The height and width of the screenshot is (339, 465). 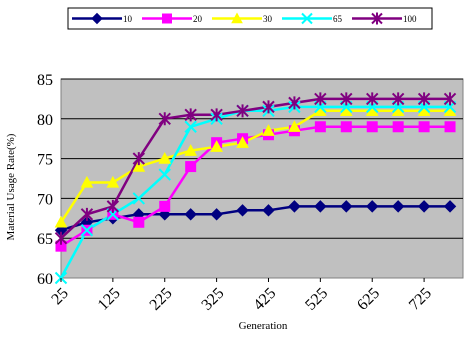 What do you see at coordinates (198, 19) in the screenshot?
I see `legend-label: 20` at bounding box center [198, 19].